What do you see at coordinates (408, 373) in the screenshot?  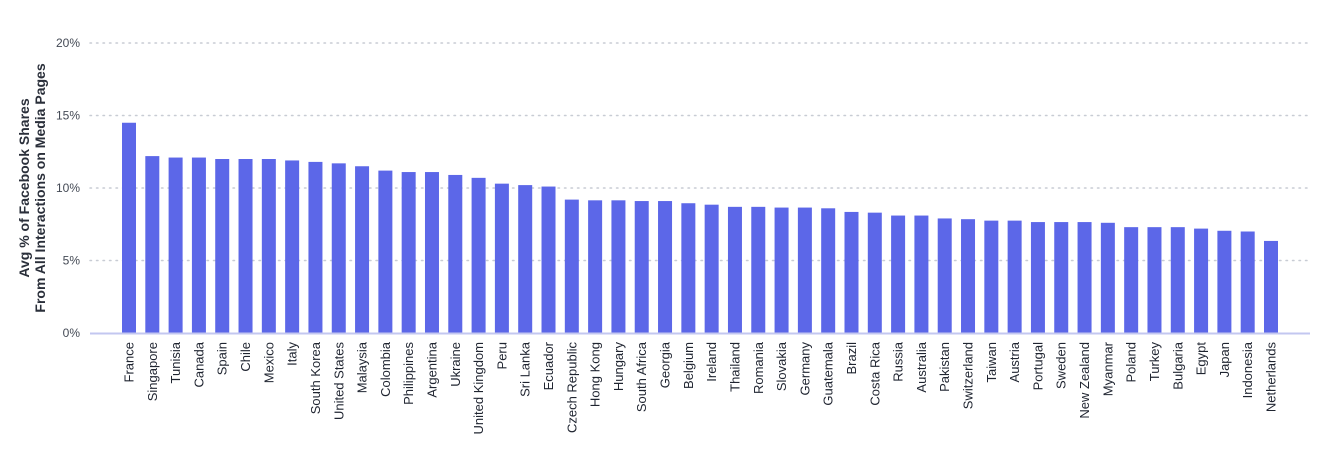 I see `x-category-label: Philippines` at bounding box center [408, 373].